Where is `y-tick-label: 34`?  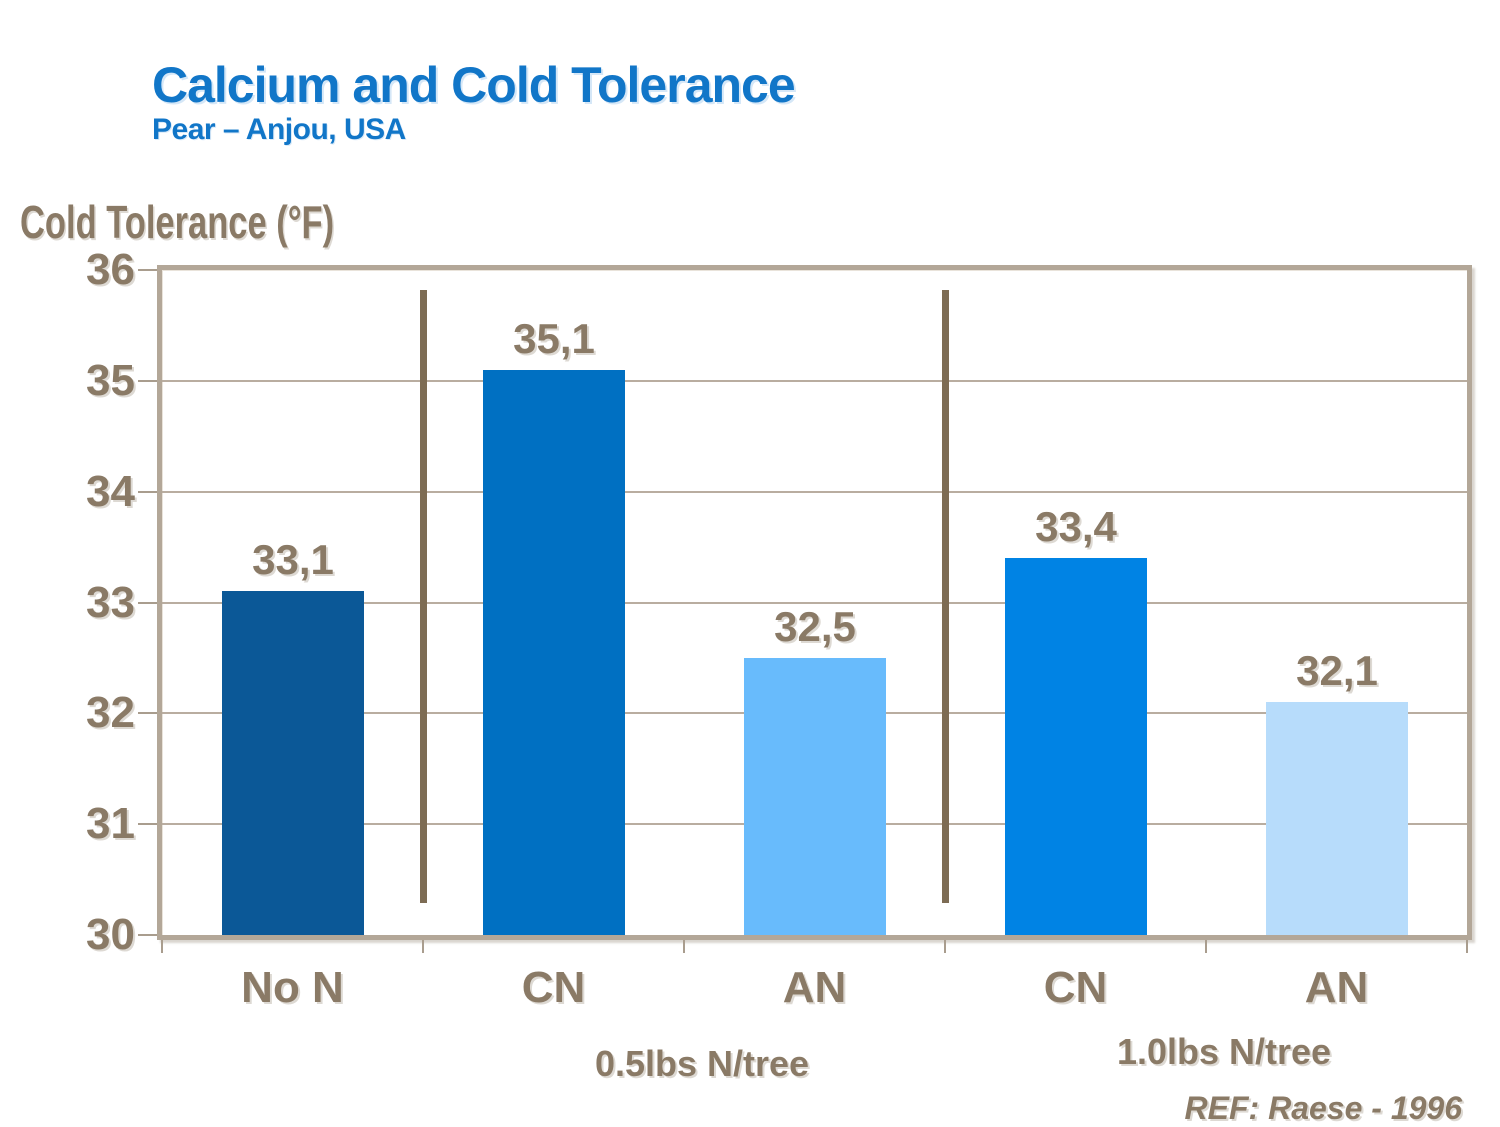
y-tick-label: 34 is located at coordinates (110, 491).